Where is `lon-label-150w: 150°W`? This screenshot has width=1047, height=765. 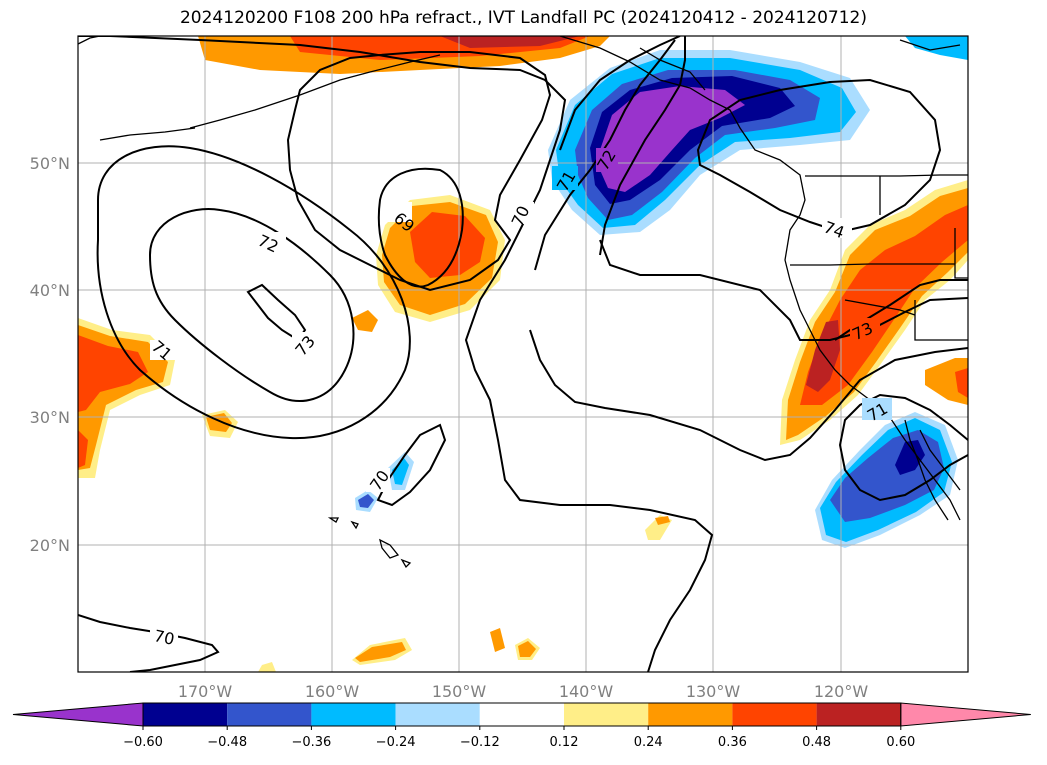 lon-label-150w: 150°W is located at coordinates (459, 691).